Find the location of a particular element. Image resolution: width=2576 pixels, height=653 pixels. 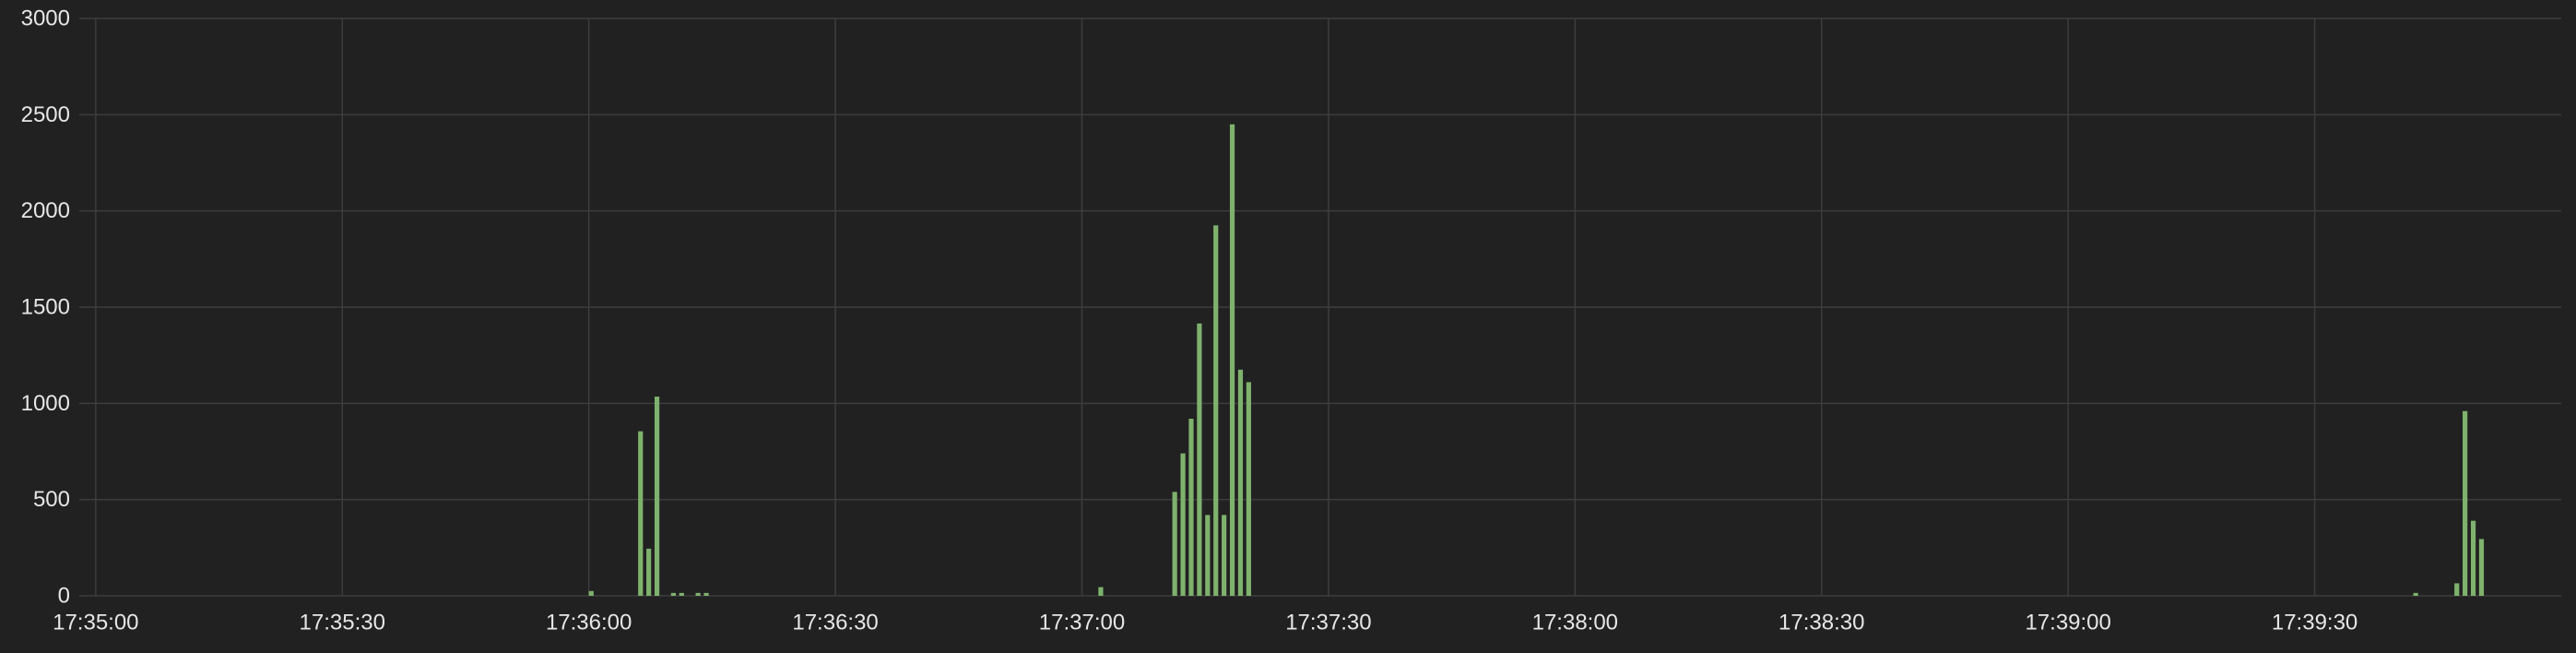

x-tick-label: 17:35:00 is located at coordinates (95, 623).